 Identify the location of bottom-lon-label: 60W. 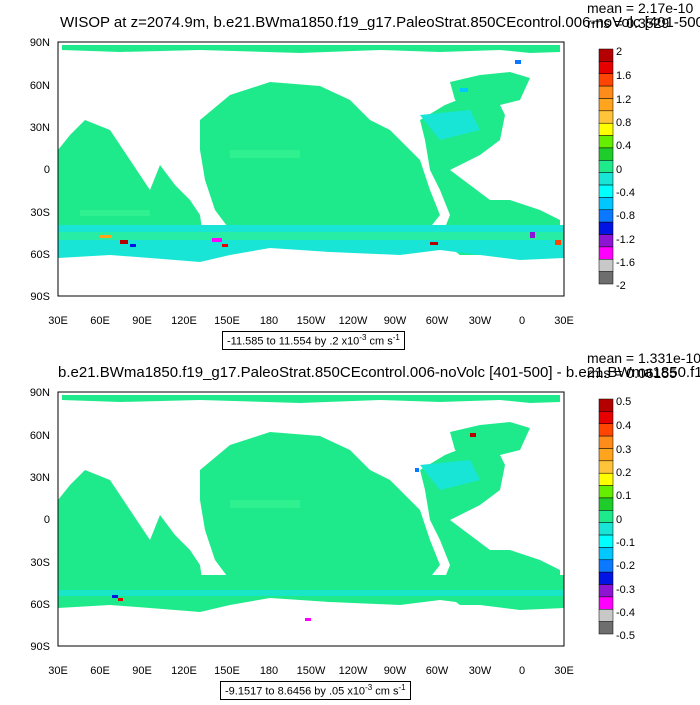
(437, 671).